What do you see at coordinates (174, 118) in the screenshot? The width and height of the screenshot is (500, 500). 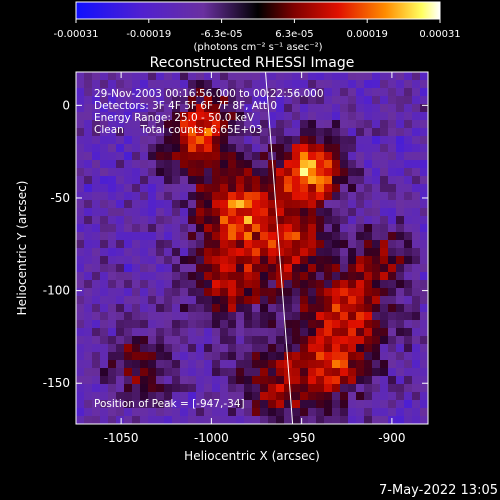 I see `annotation-energy: Energy Range: 25.0 - 50.0 keV` at bounding box center [174, 118].